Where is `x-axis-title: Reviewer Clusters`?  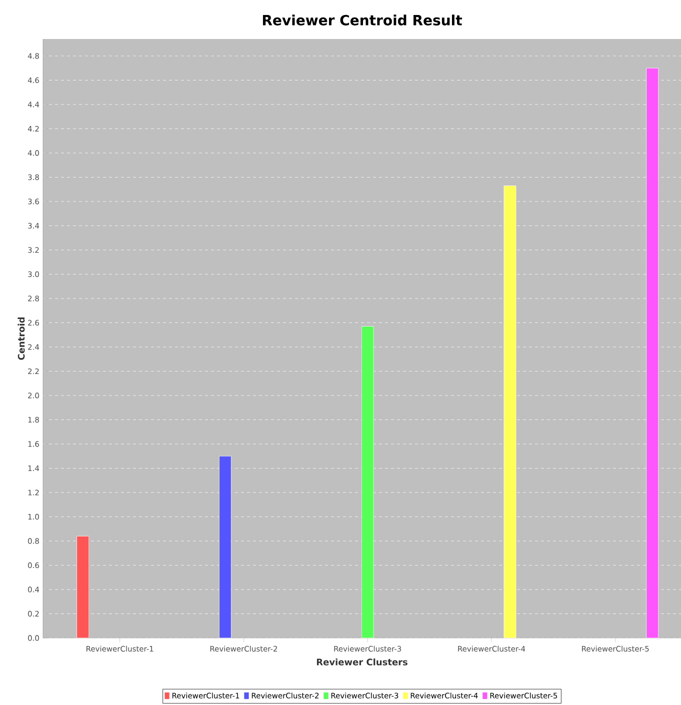
x-axis-title: Reviewer Clusters is located at coordinates (362, 662).